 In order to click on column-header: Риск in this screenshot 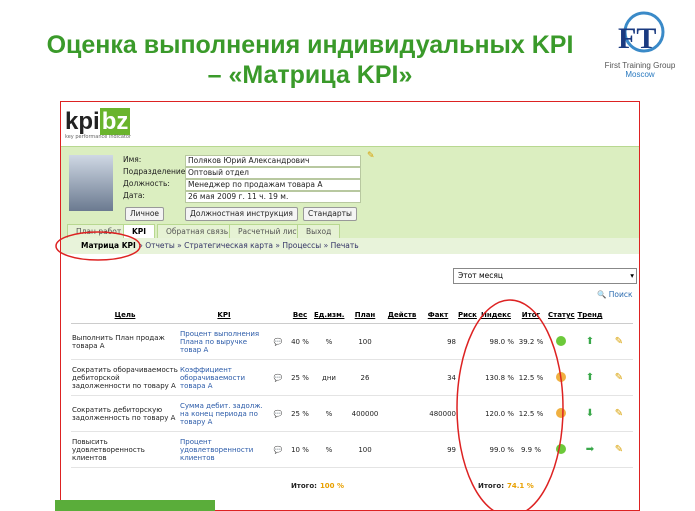, I will do `click(467, 315)`.